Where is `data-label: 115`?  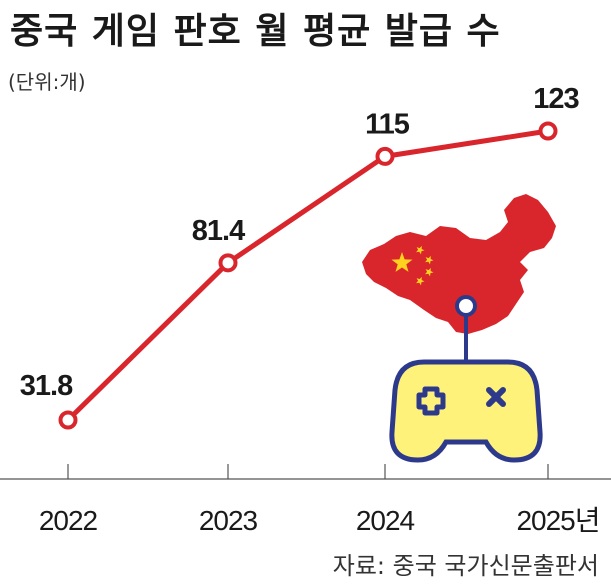
data-label: 115 is located at coordinates (387, 124).